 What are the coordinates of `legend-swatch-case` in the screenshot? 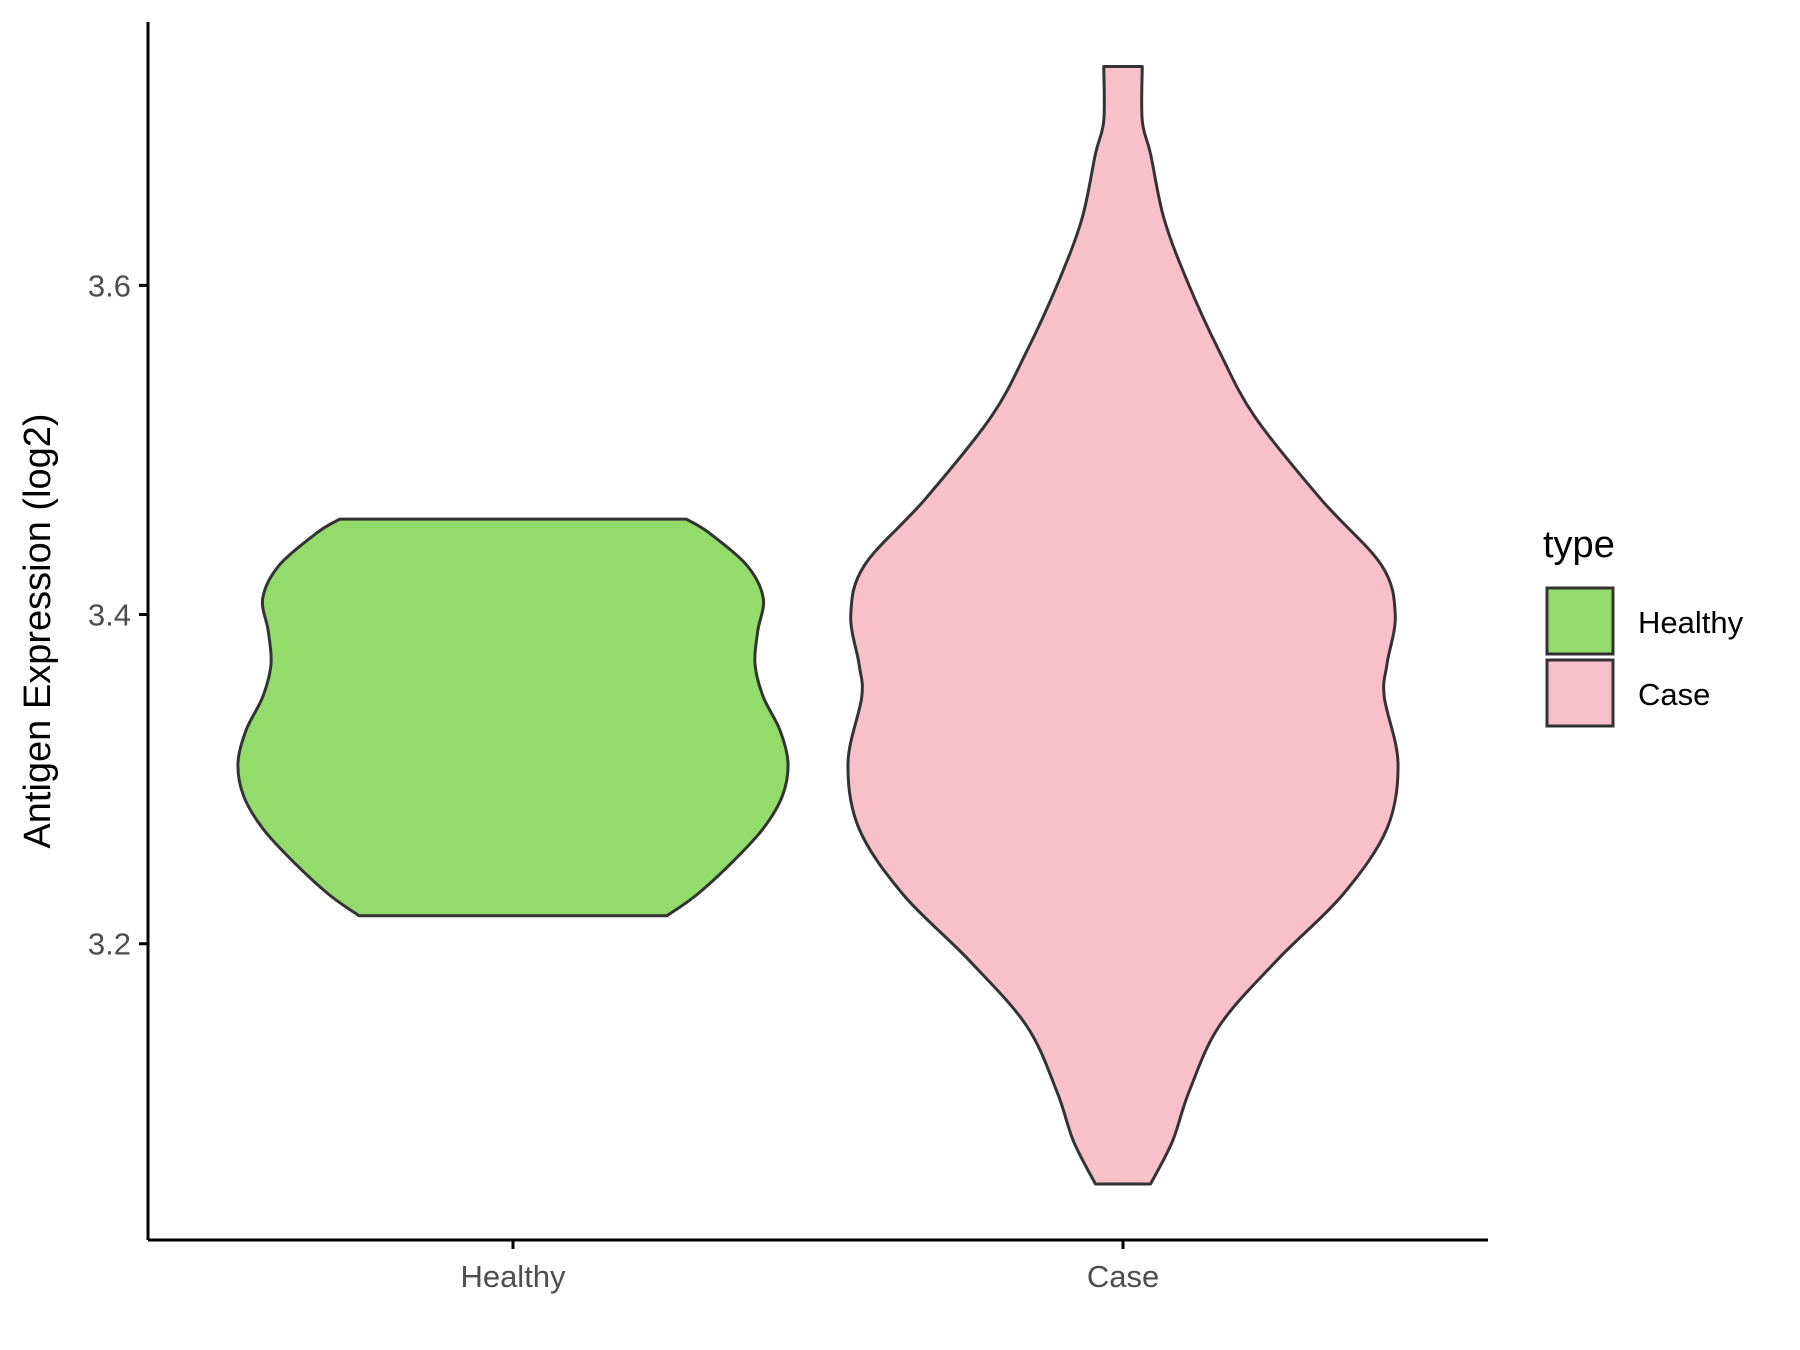 It's located at (1580, 693).